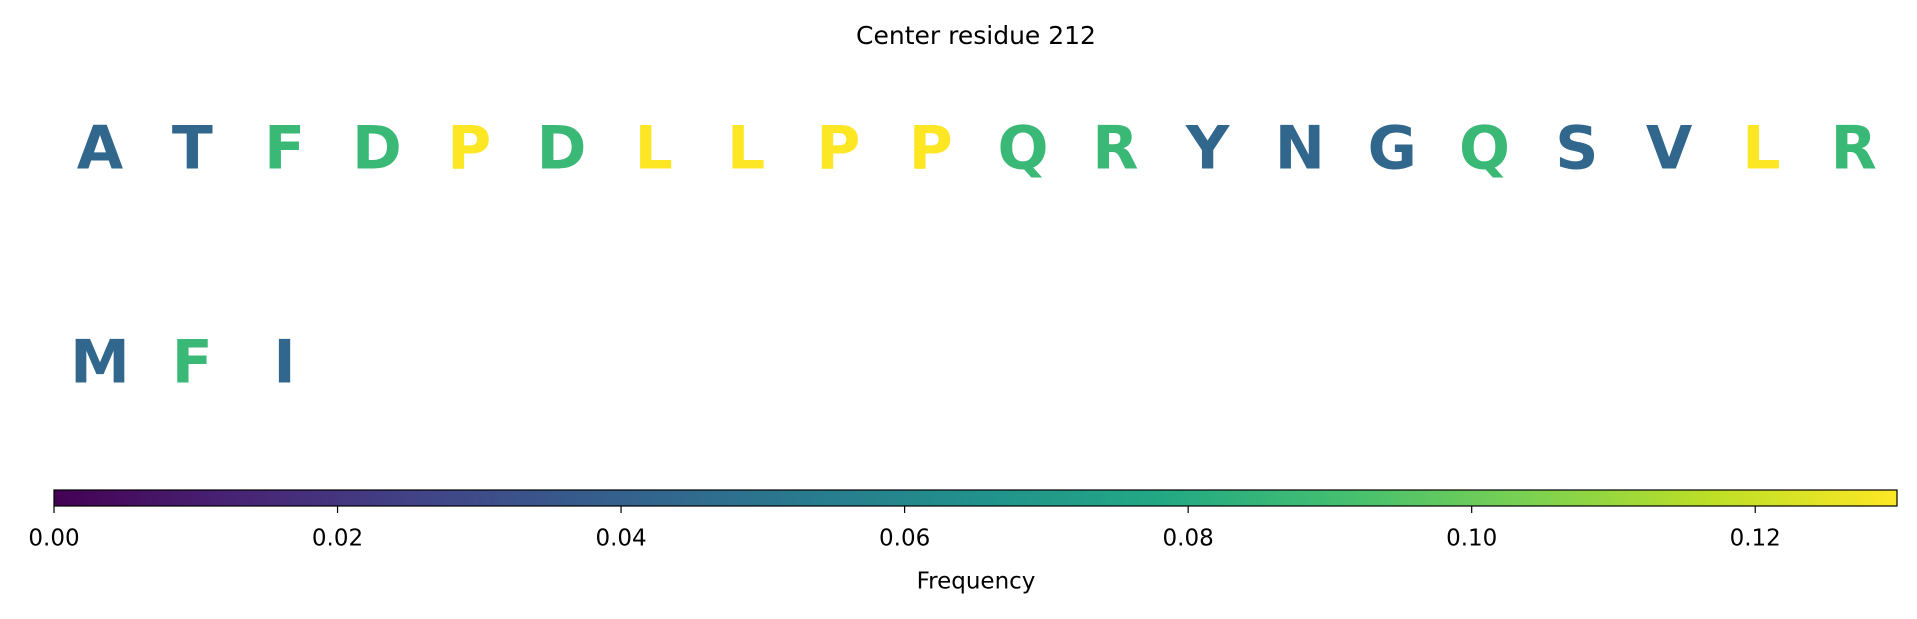 The image size is (1917, 619). I want to click on colorbar-tick-label: 0.02, so click(337, 539).